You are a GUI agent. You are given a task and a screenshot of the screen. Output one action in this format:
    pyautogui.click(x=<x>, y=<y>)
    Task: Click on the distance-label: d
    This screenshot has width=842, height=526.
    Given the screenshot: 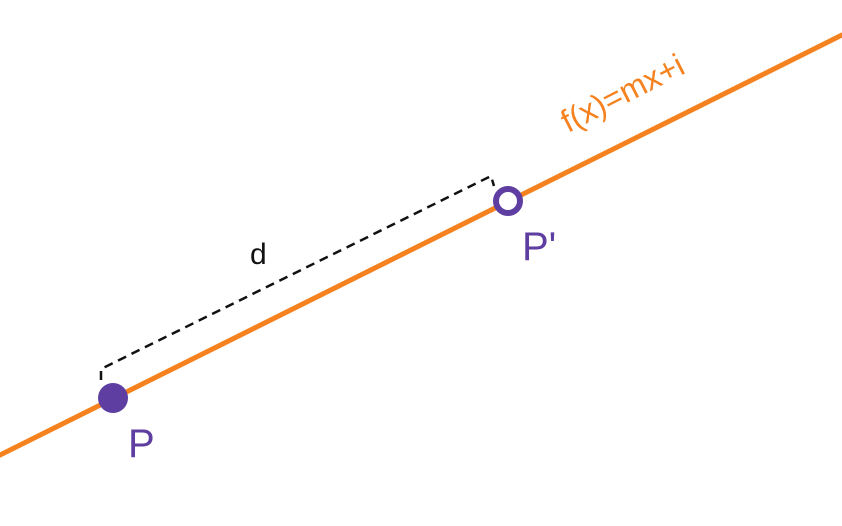 What is the action you would take?
    pyautogui.click(x=258, y=254)
    